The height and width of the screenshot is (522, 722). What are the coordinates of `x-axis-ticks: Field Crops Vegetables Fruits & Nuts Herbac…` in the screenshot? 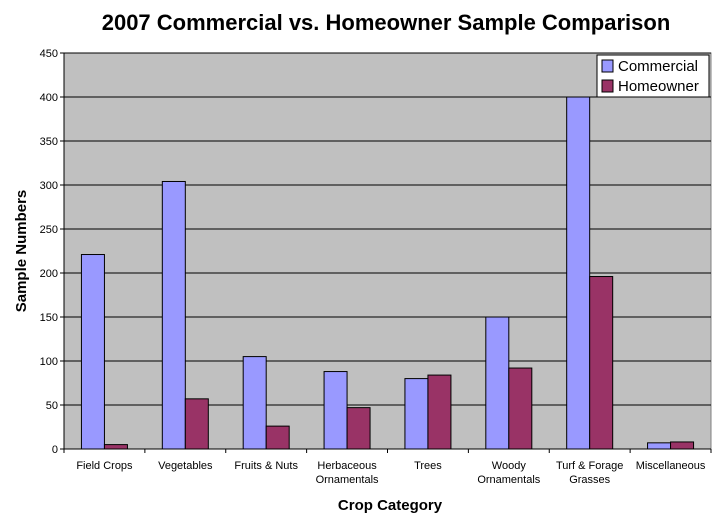 It's located at (387, 467).